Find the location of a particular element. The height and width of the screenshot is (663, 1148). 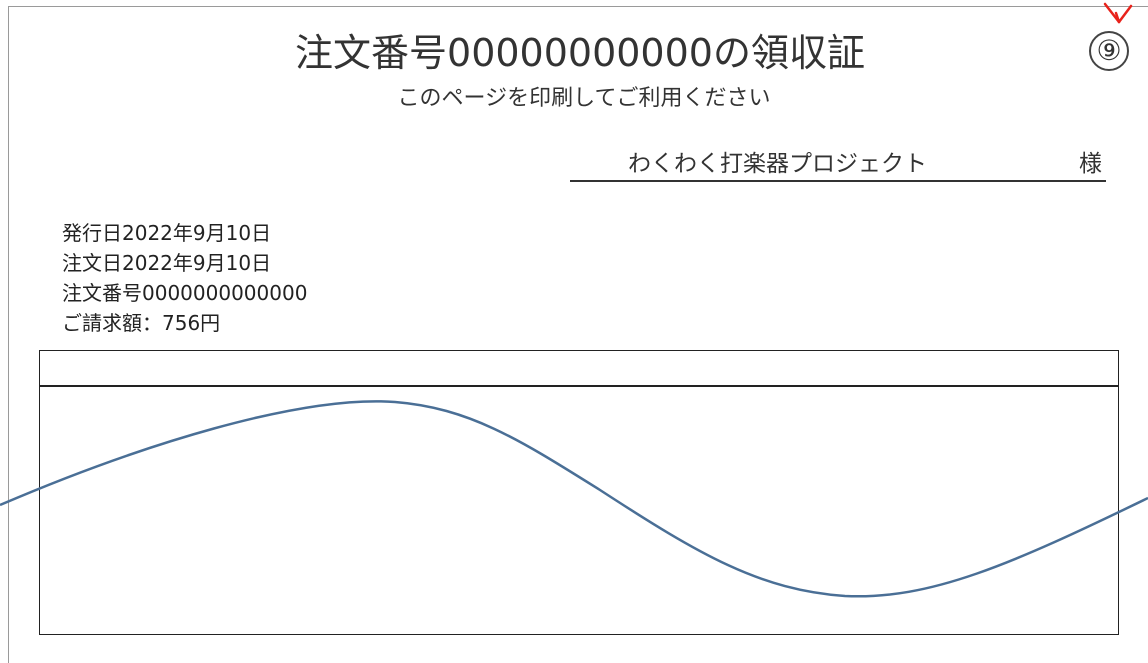

detail-table-header is located at coordinates (579, 369).